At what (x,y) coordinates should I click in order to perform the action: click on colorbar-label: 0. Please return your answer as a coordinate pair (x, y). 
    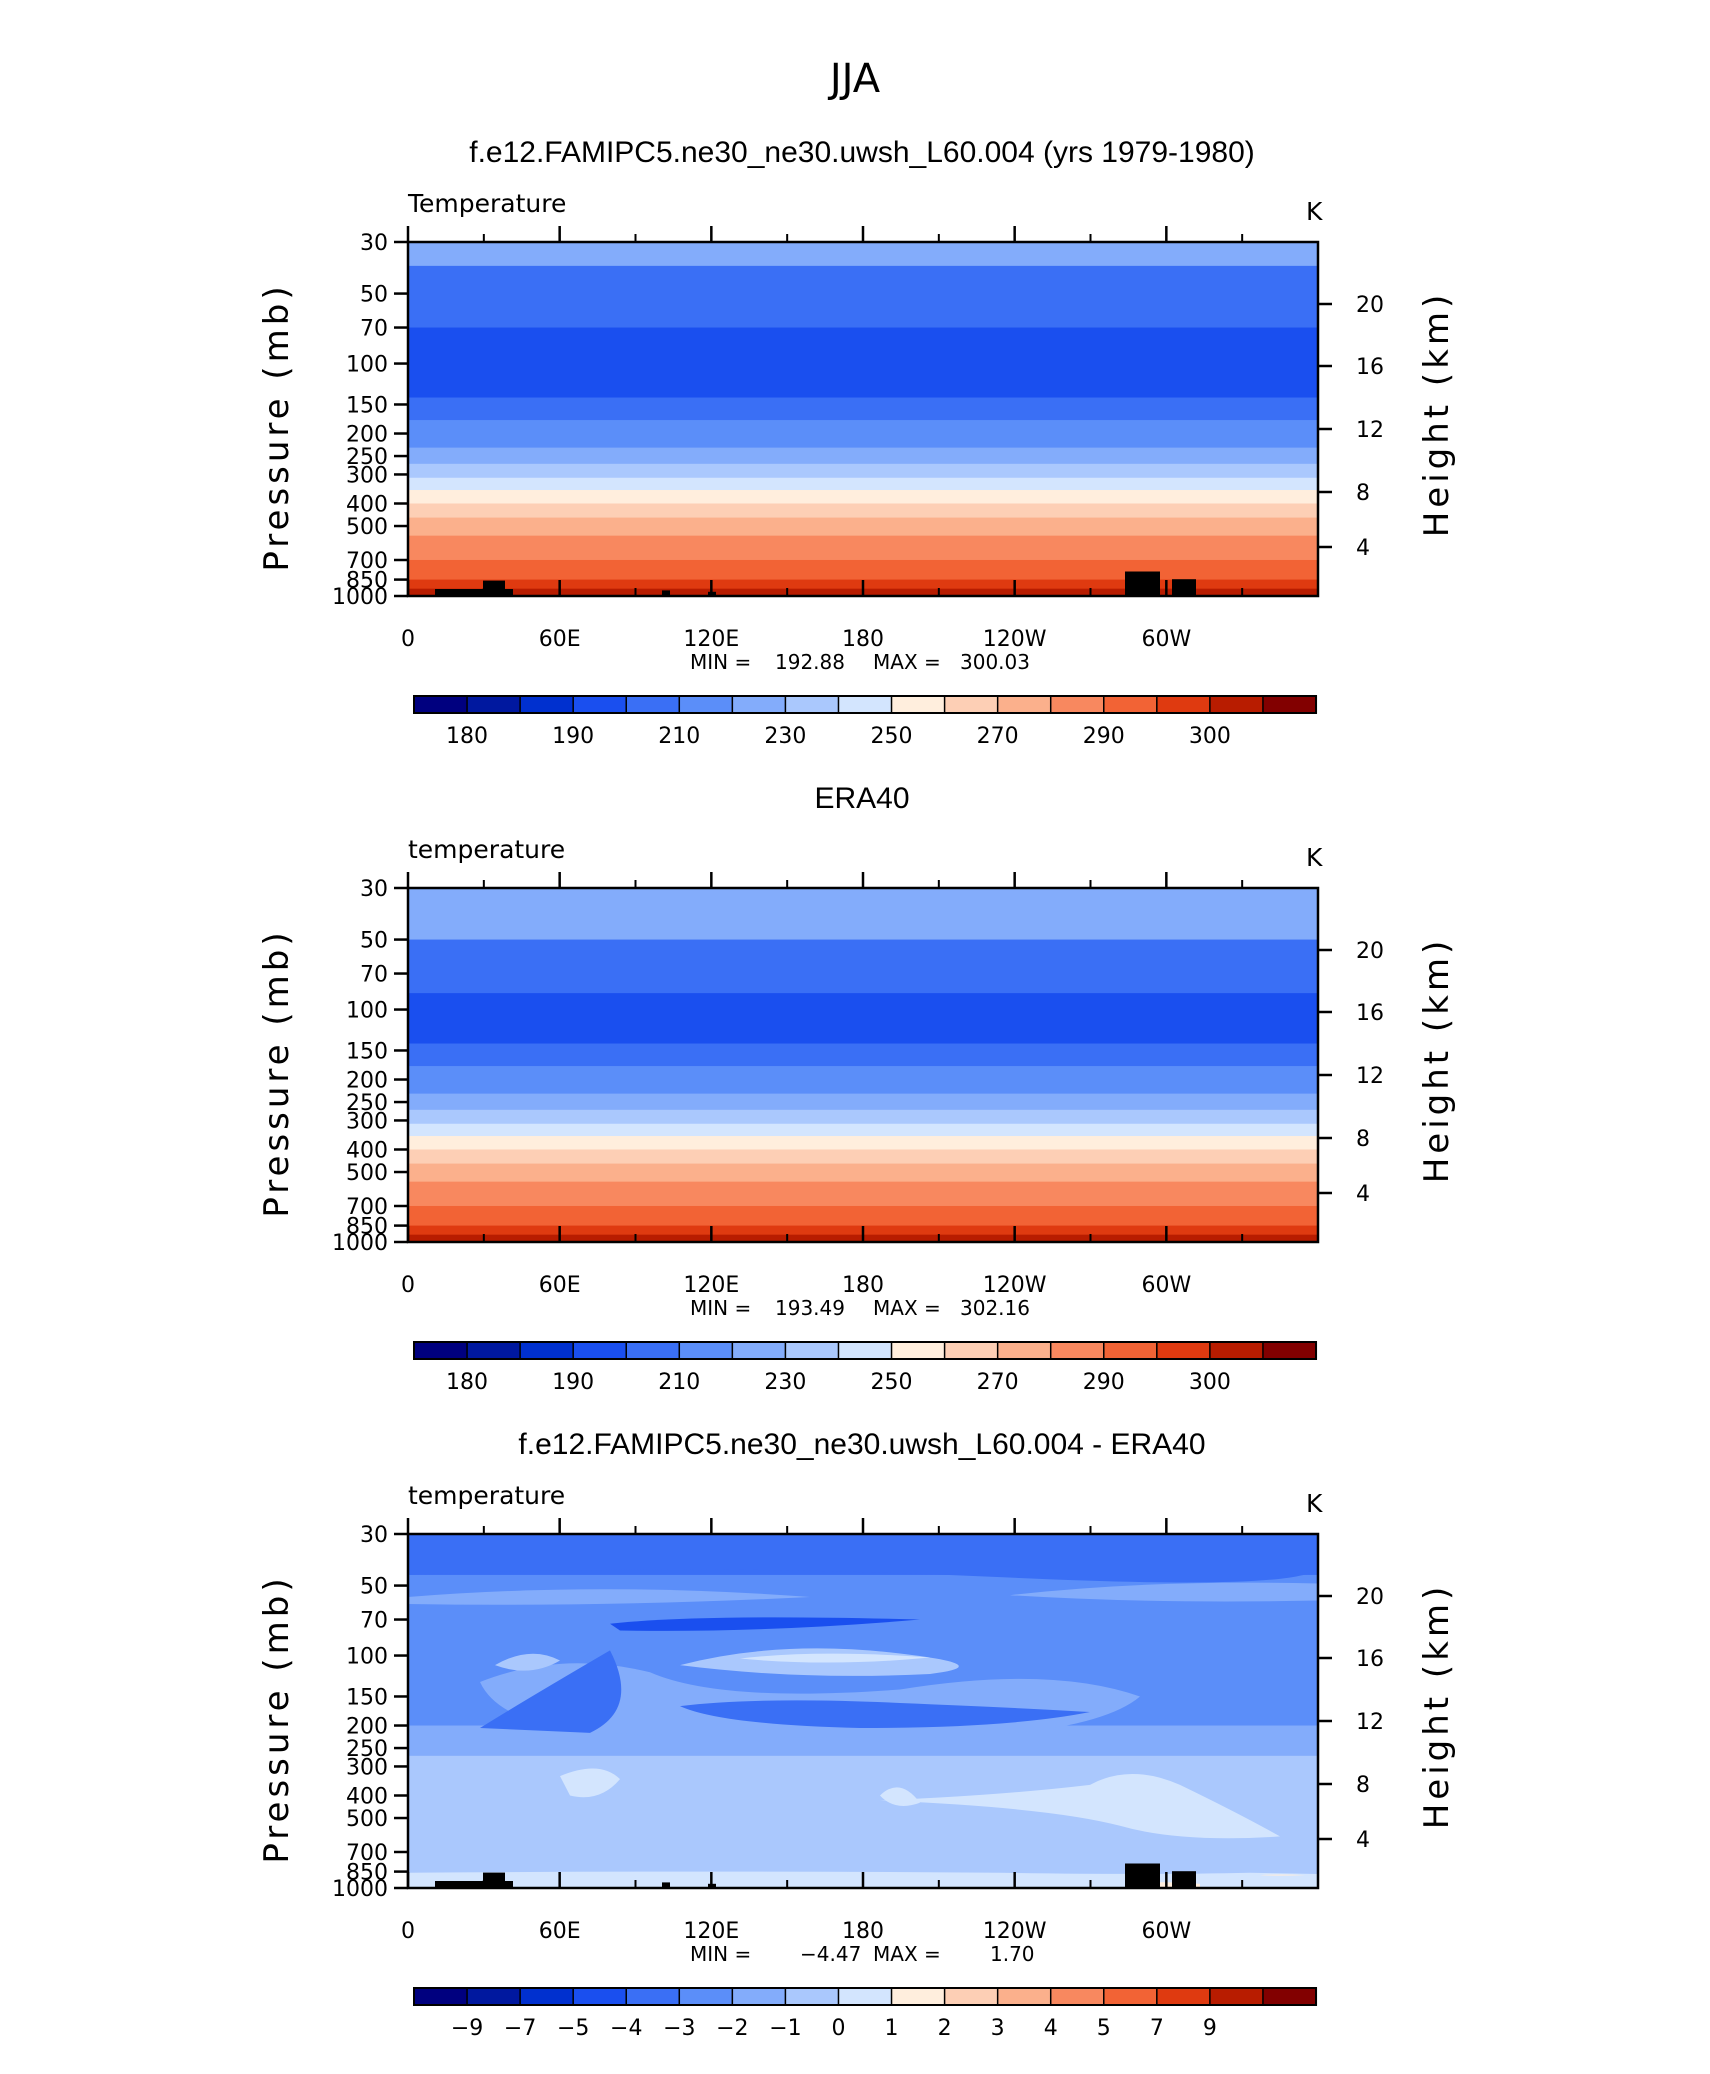
    Looking at the image, I should click on (838, 2028).